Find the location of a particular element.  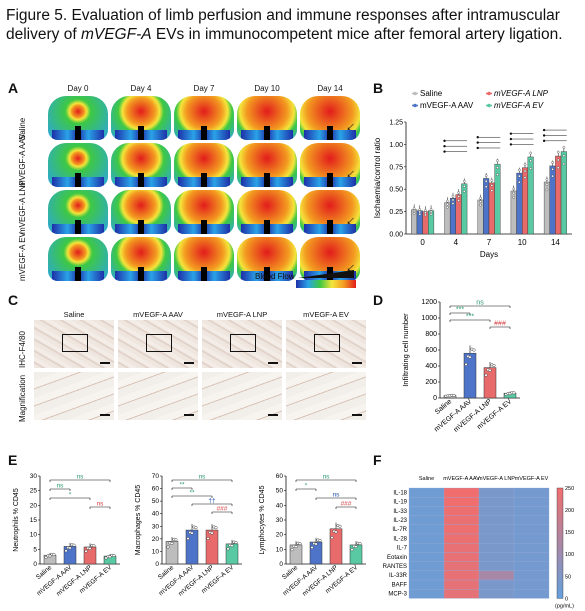

colorbar-tick-label: 100 is located at coordinates (569, 555).